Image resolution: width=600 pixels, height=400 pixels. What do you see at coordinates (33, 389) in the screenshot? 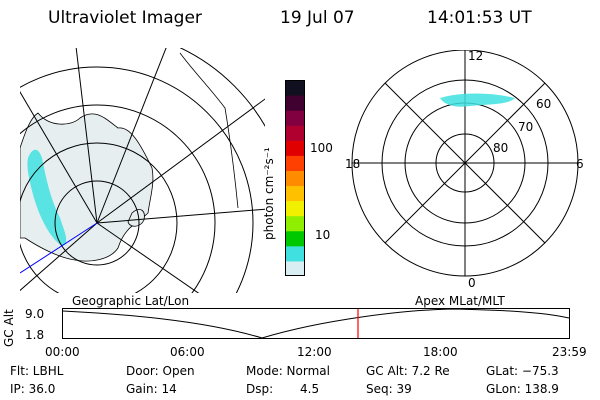
I see `ip-status: IP: 36.0` at bounding box center [33, 389].